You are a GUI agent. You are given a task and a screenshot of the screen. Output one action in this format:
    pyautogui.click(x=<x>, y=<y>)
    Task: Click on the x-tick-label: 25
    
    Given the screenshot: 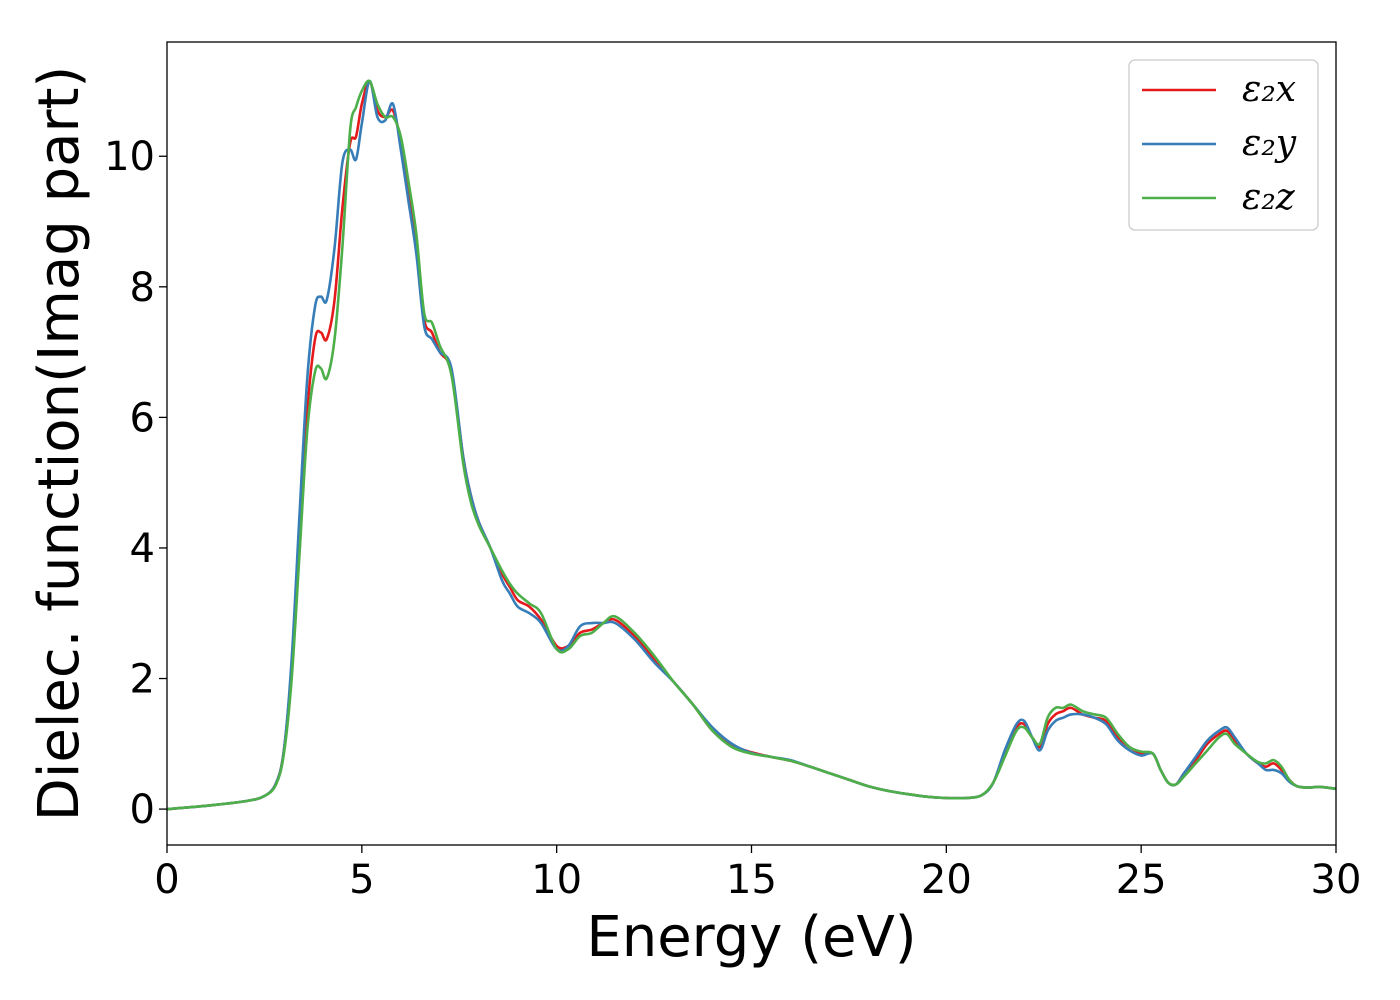 What is the action you would take?
    pyautogui.click(x=1141, y=880)
    